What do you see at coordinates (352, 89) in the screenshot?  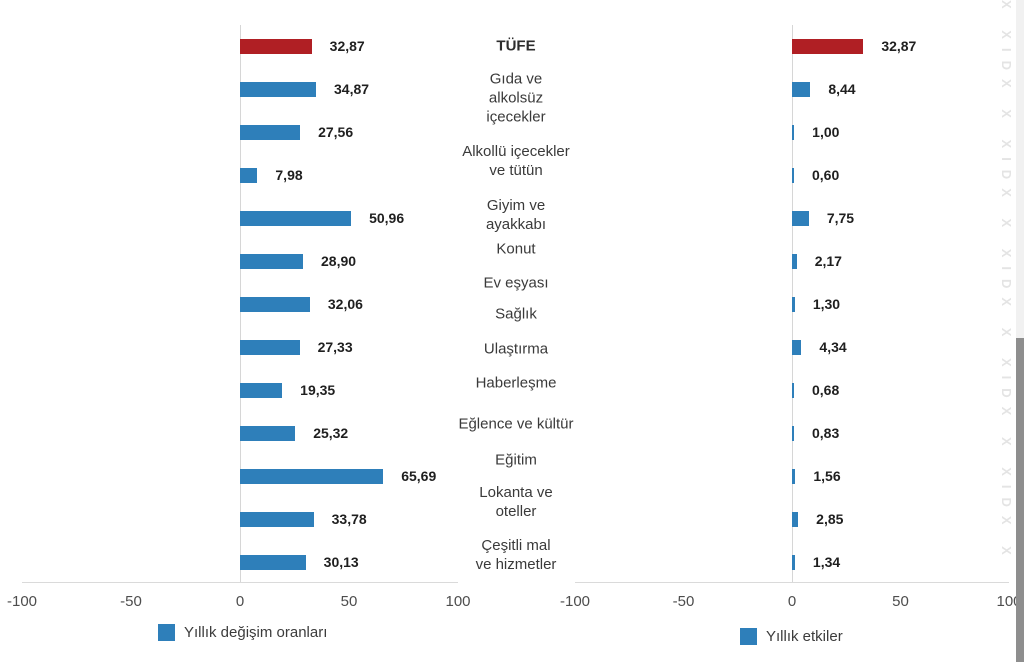 I see `value-label: 34,87` at bounding box center [352, 89].